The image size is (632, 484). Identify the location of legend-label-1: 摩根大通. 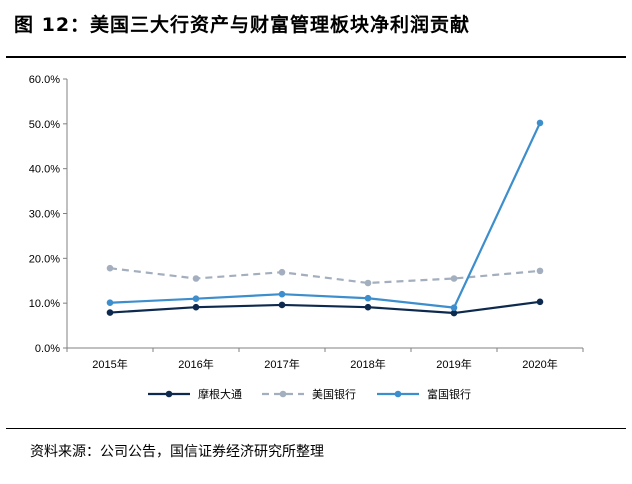
(220, 394).